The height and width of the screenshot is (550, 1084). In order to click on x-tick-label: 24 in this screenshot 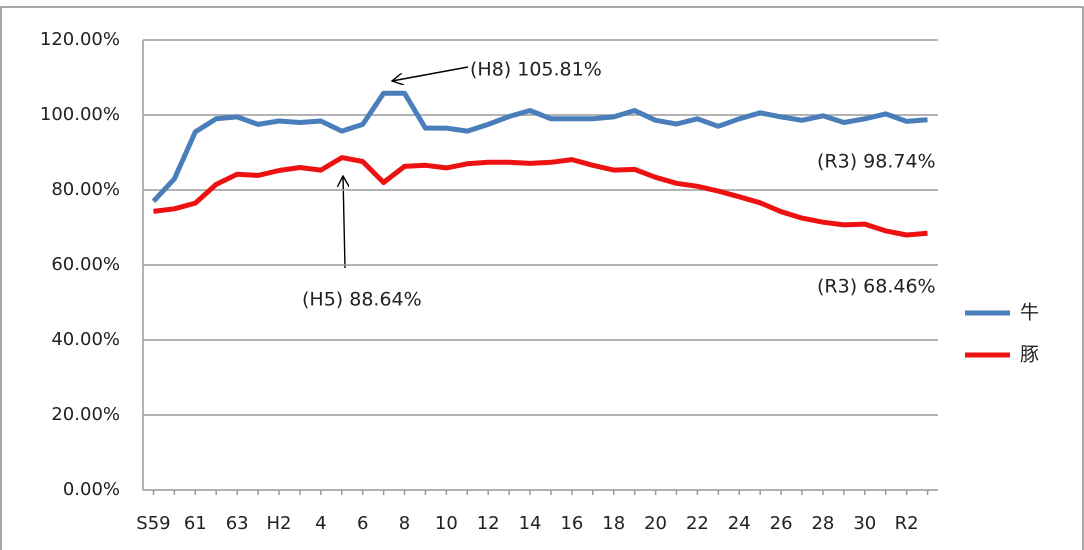, I will do `click(739, 523)`.